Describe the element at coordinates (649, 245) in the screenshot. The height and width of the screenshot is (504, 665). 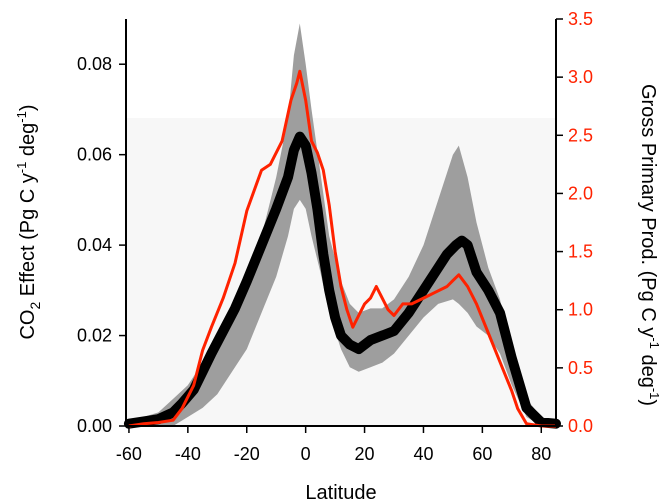
I see `right-axis-title: Gross Primary Prod. (Pg C y-1 deg-1)` at that location.